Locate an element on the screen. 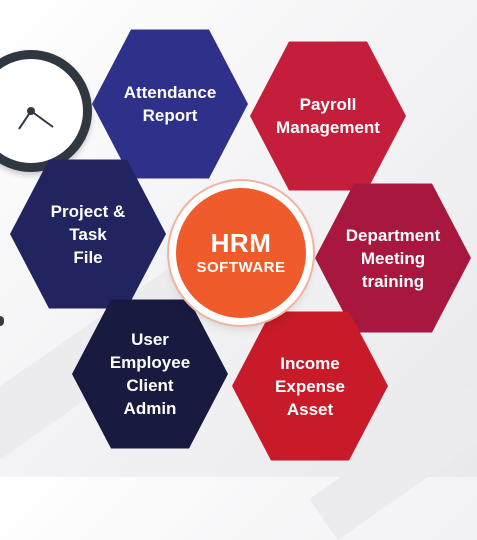 The width and height of the screenshot is (477, 540). hex-income-expense-asset: Income Expense Asset is located at coordinates (310, 386).